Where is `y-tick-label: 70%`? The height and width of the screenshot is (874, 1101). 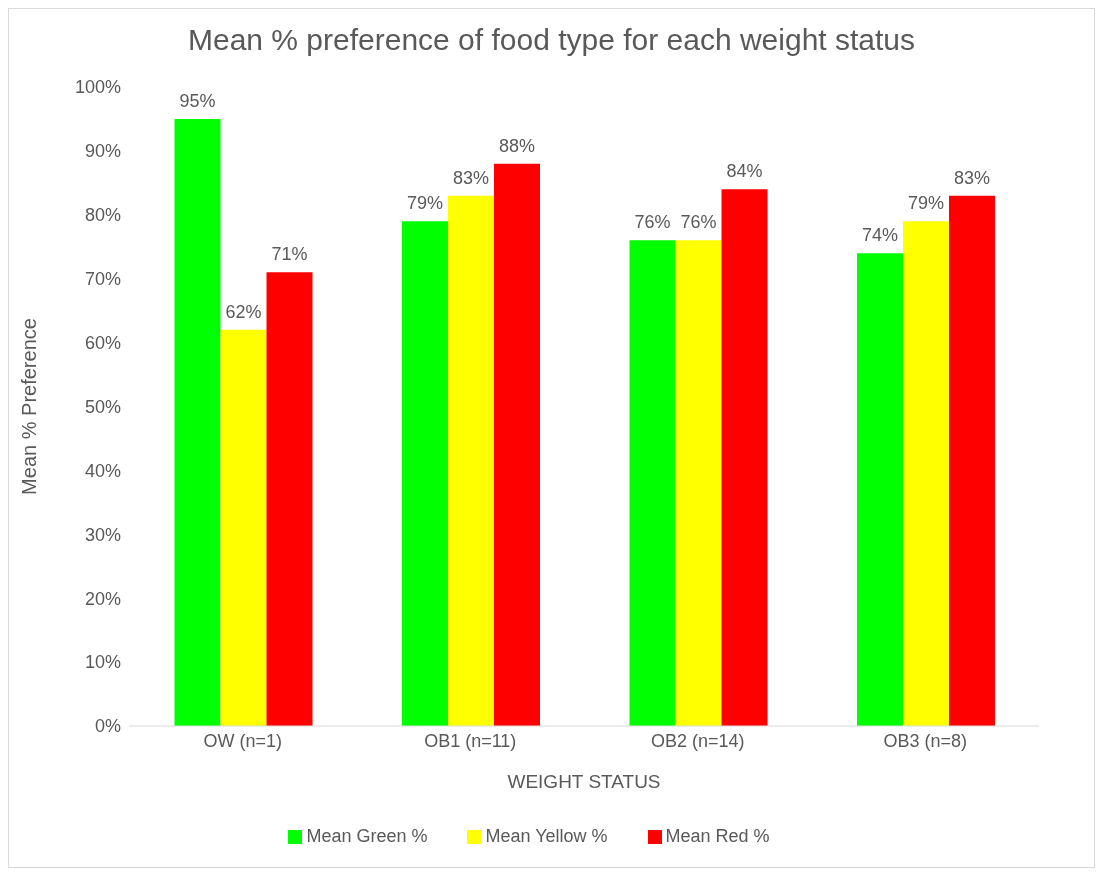 y-tick-label: 70% is located at coordinates (102, 279).